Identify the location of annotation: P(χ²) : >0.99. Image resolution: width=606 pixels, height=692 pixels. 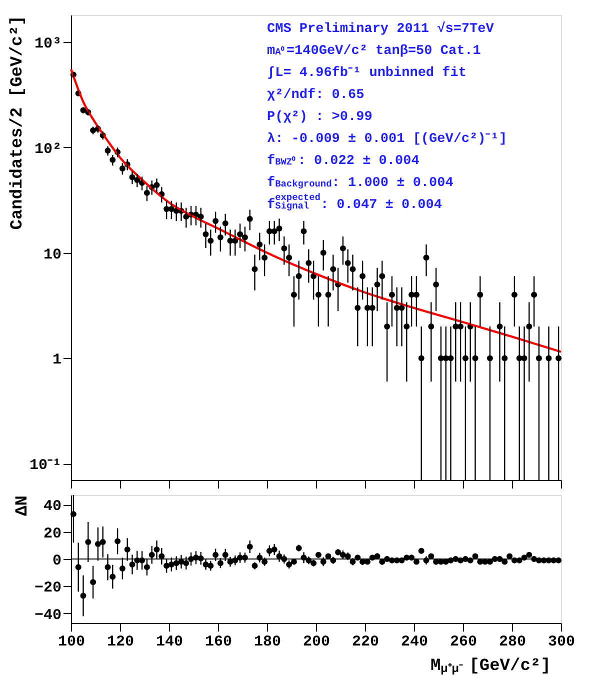
(319, 117).